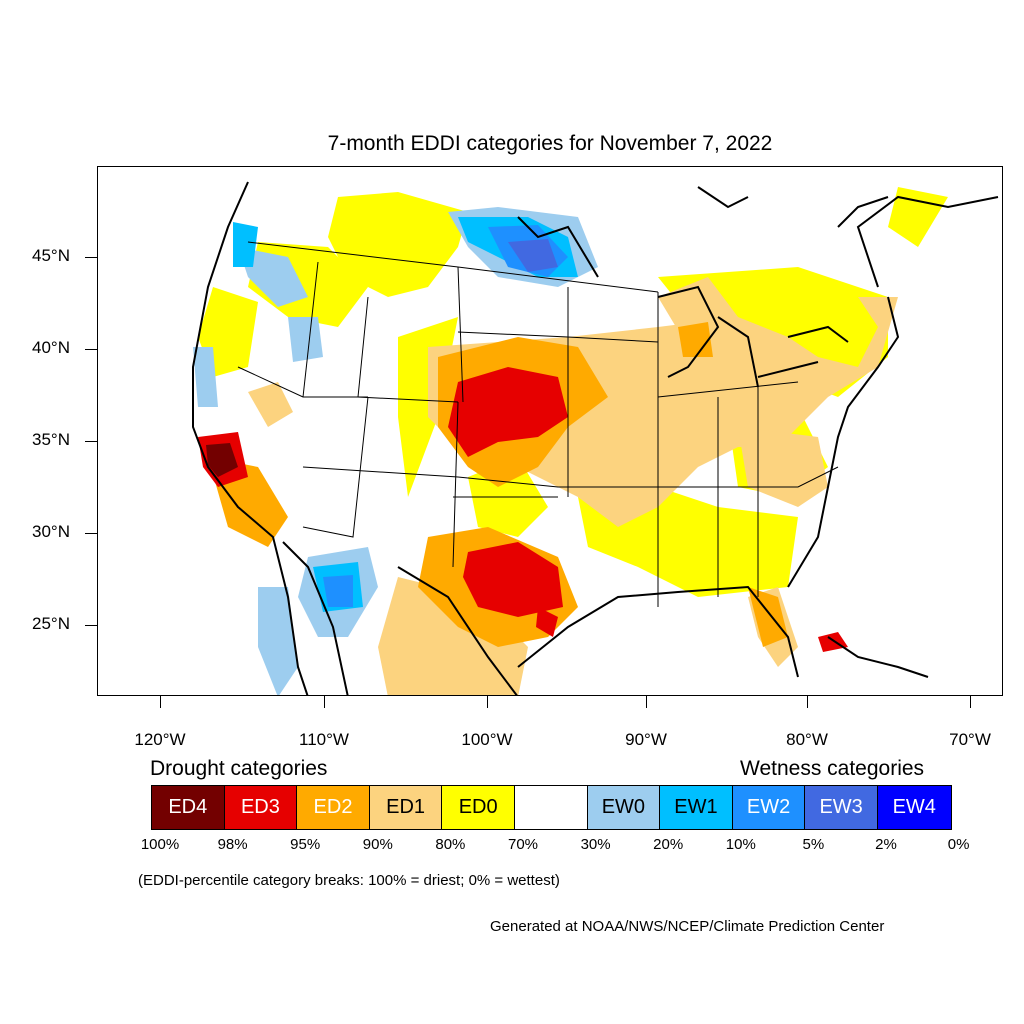  What do you see at coordinates (406, 807) in the screenshot?
I see `legend-swatch-ed1: ED1` at bounding box center [406, 807].